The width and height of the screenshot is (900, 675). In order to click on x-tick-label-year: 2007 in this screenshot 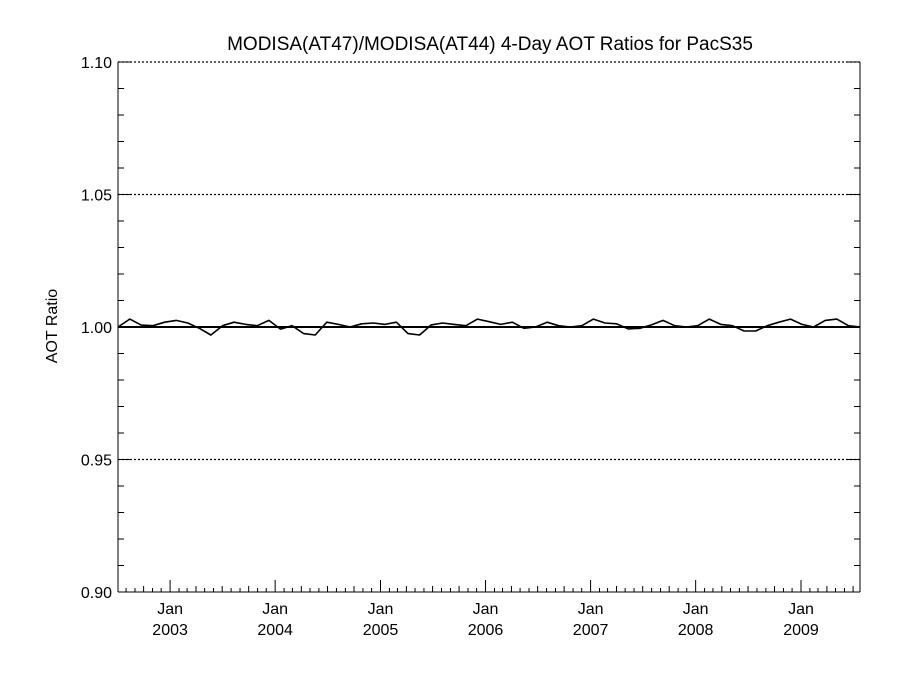, I will do `click(591, 630)`.